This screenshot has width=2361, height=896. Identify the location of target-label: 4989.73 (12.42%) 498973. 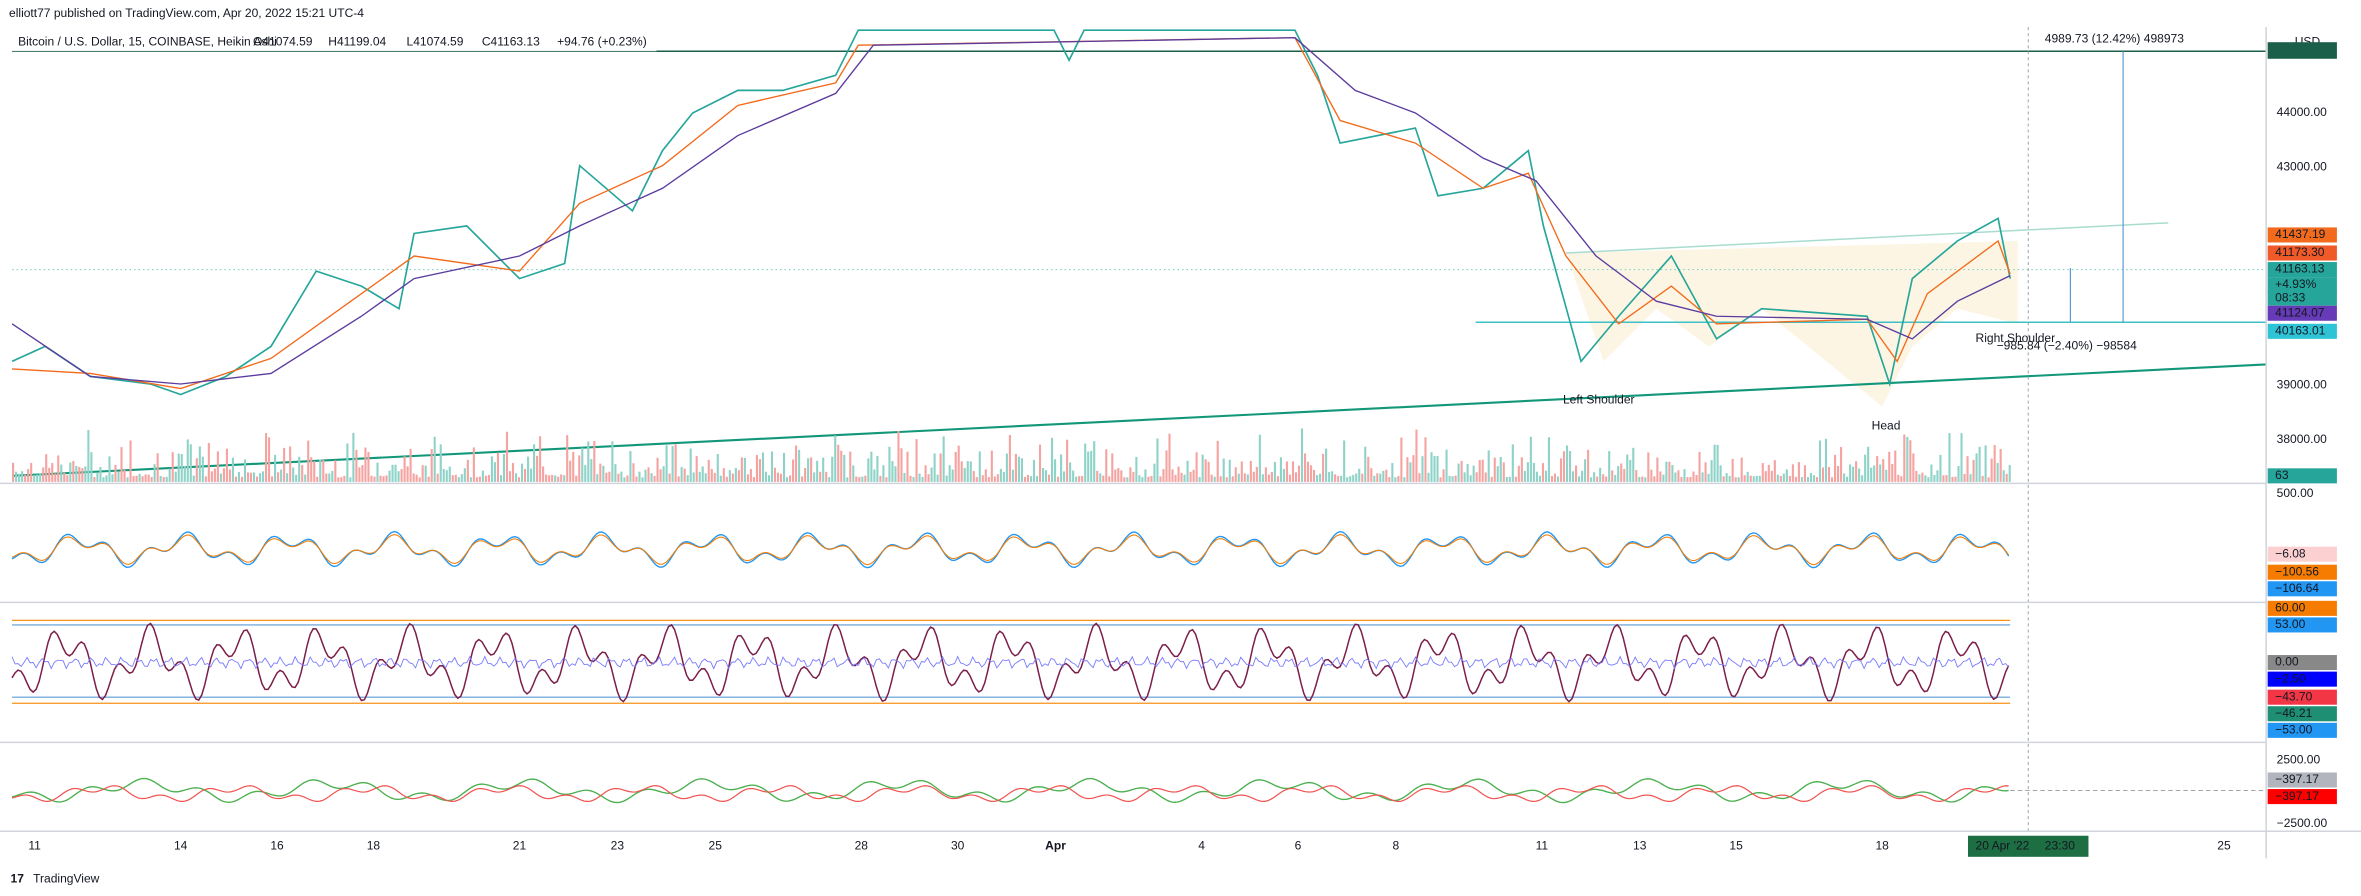
(2114, 38).